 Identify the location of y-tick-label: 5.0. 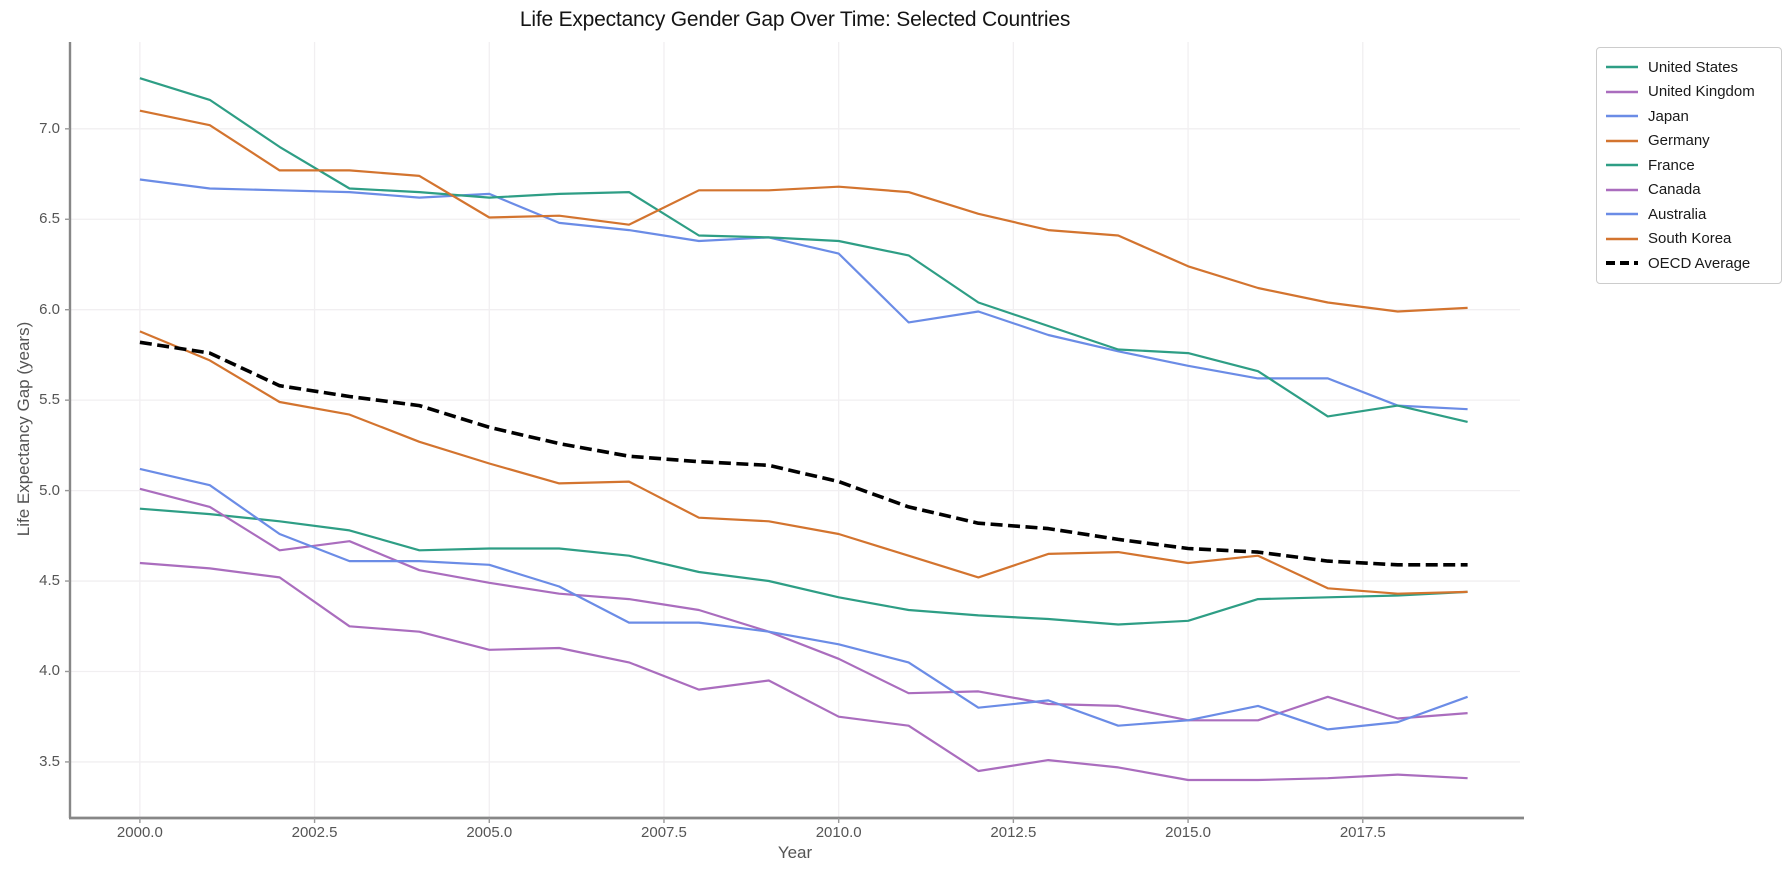
(49, 490).